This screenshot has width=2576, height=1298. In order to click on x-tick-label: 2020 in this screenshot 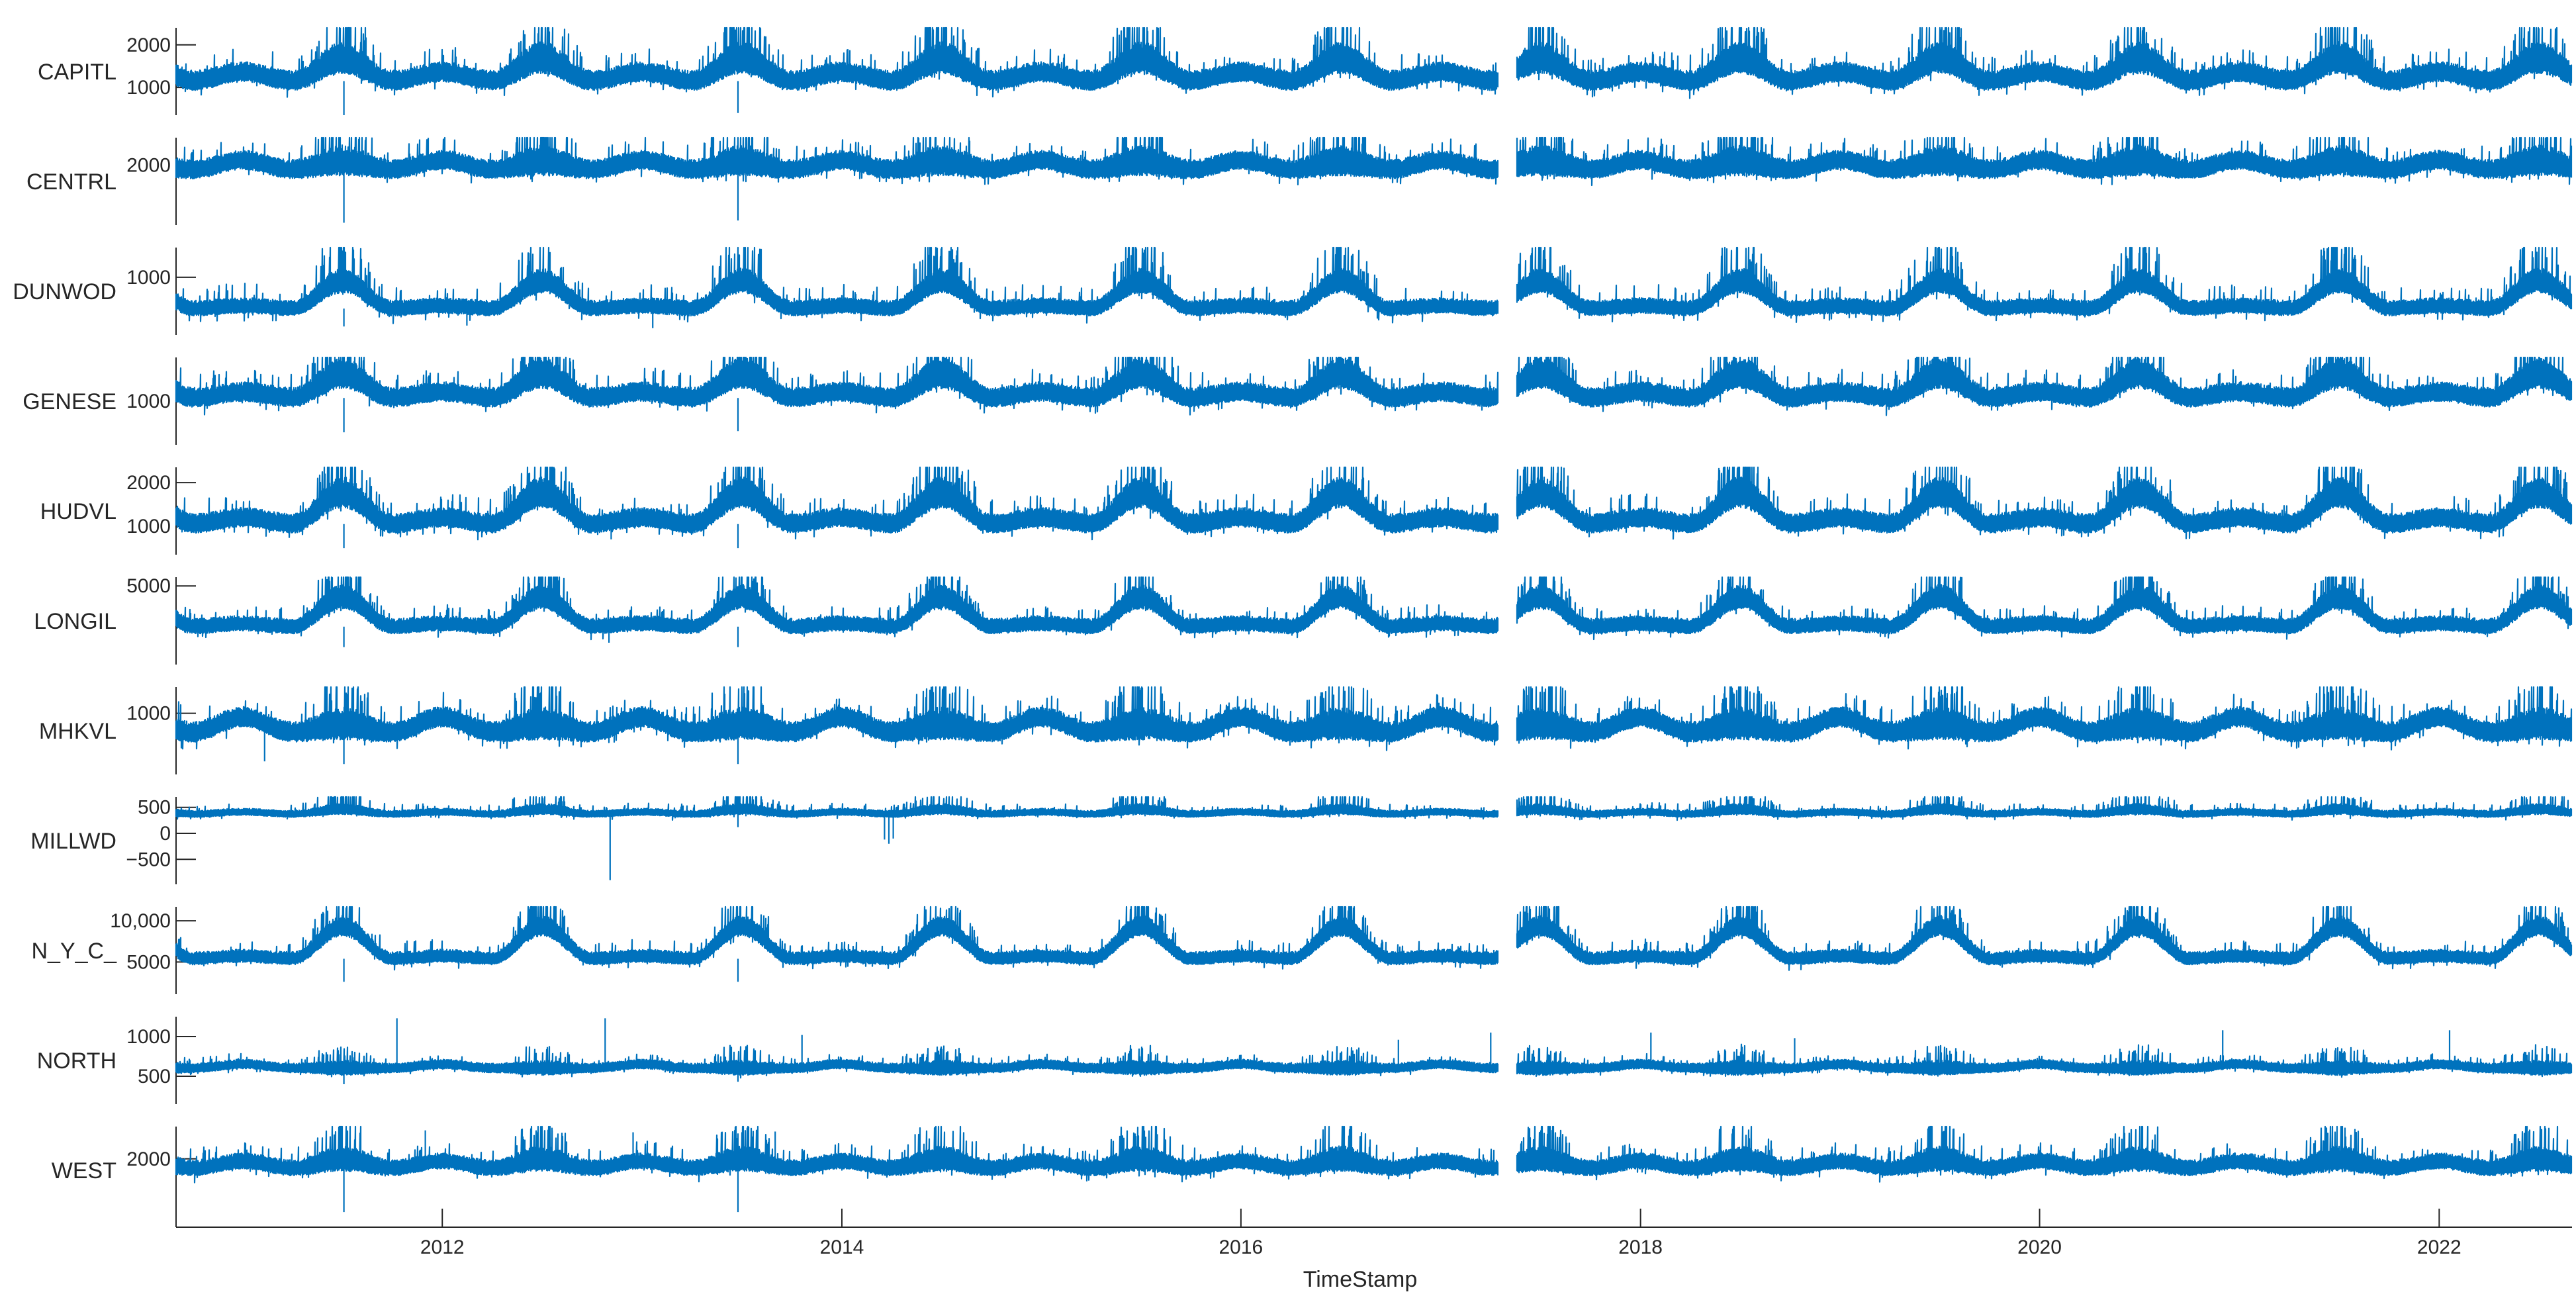, I will do `click(2039, 1247)`.